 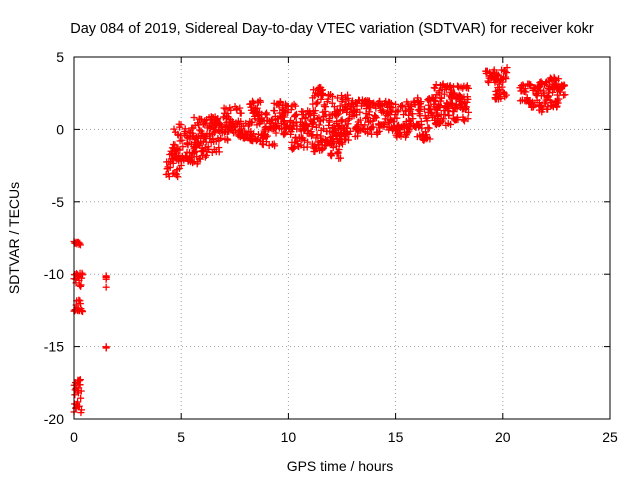 What do you see at coordinates (396, 437) in the screenshot?
I see `x-tick-label: 15` at bounding box center [396, 437].